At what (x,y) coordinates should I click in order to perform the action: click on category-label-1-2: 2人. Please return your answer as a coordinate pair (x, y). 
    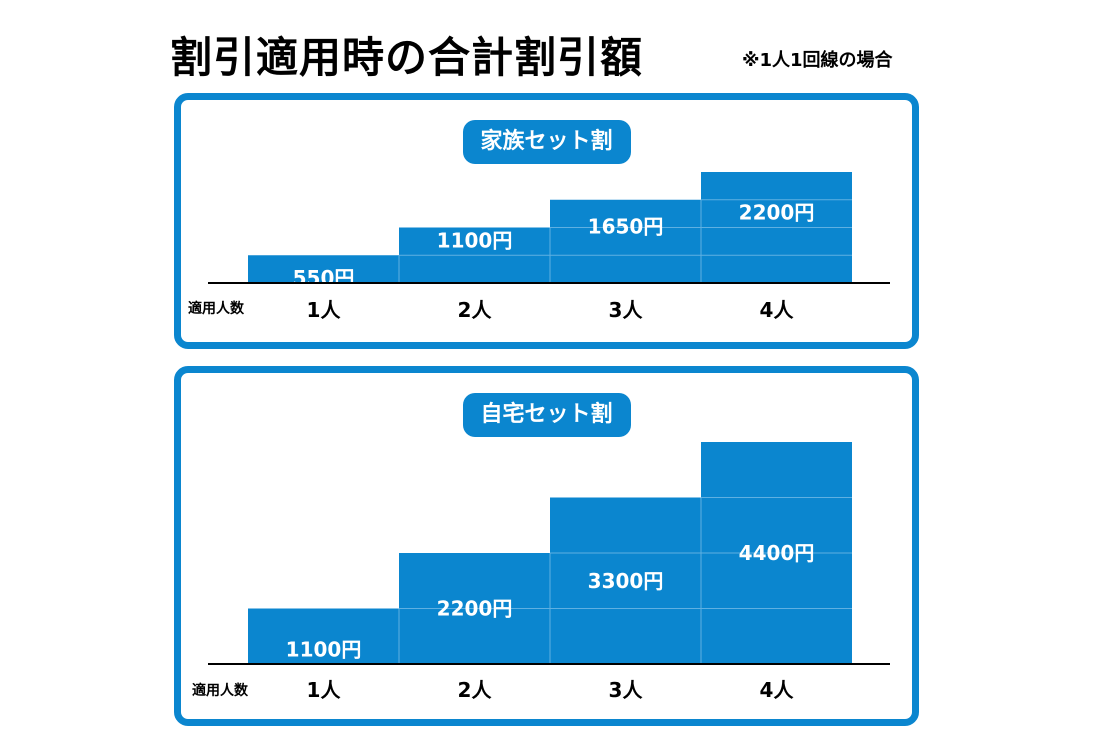
    Looking at the image, I should click on (475, 310).